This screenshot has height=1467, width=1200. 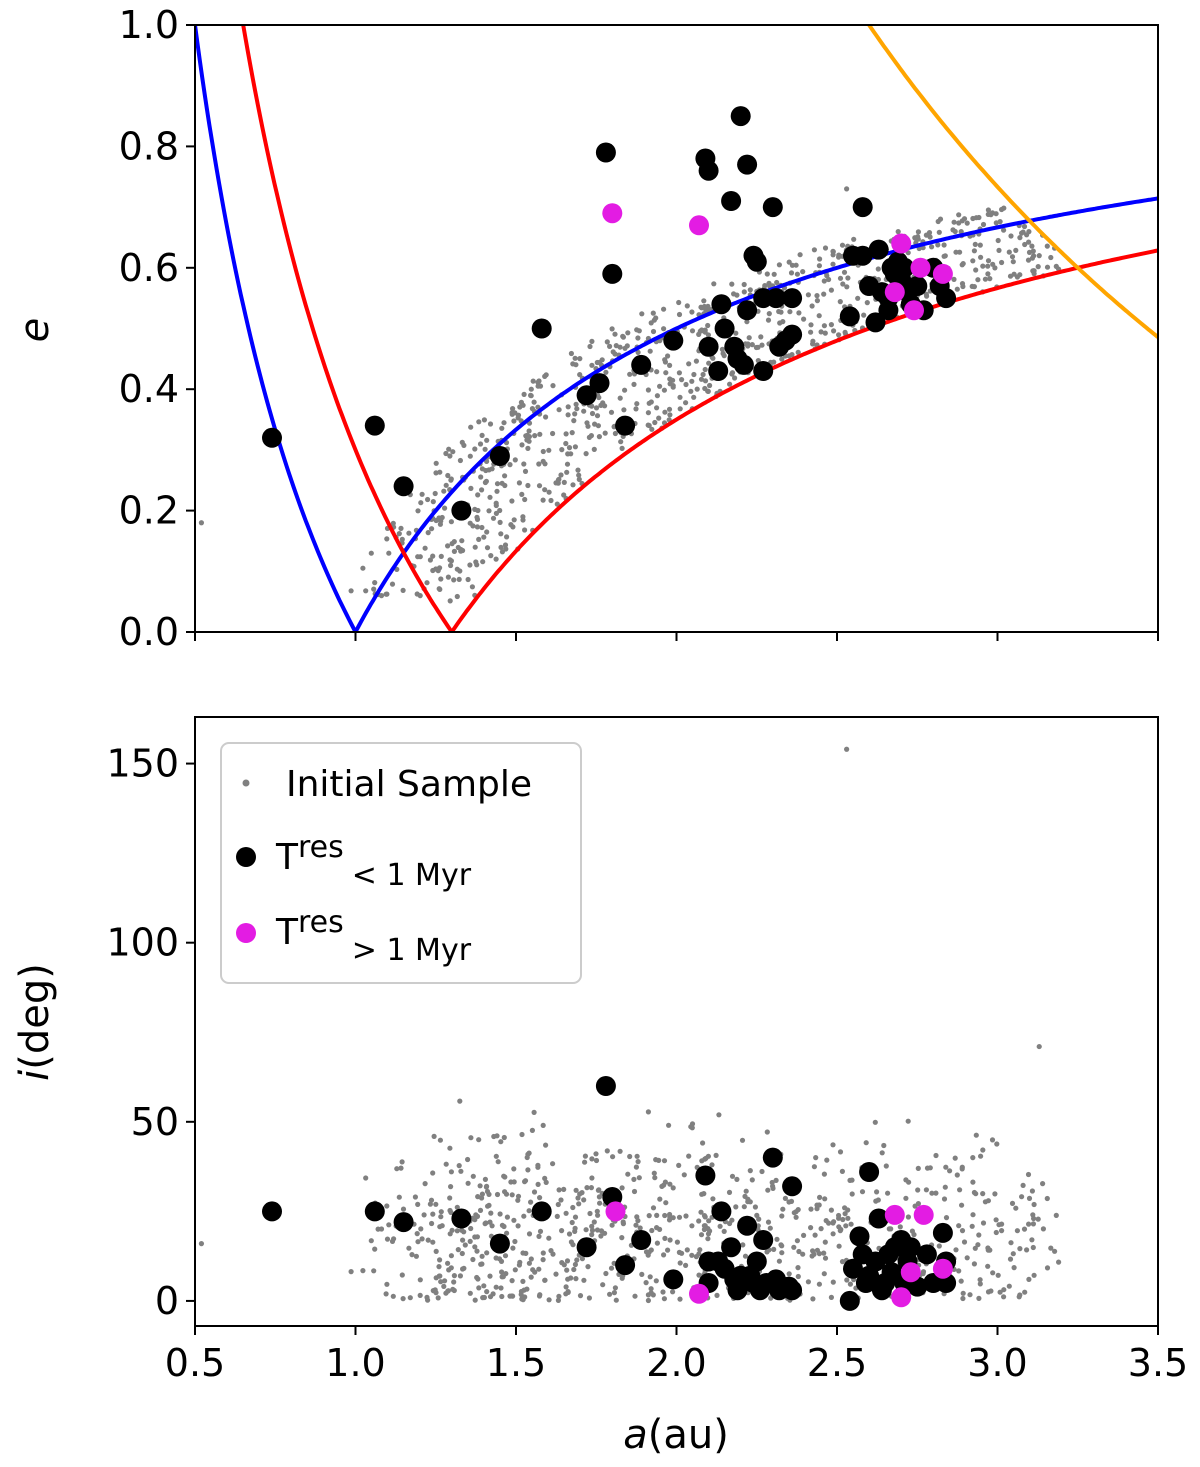 What do you see at coordinates (1158, 1363) in the screenshot?
I see `x-tick-label: 3.5` at bounding box center [1158, 1363].